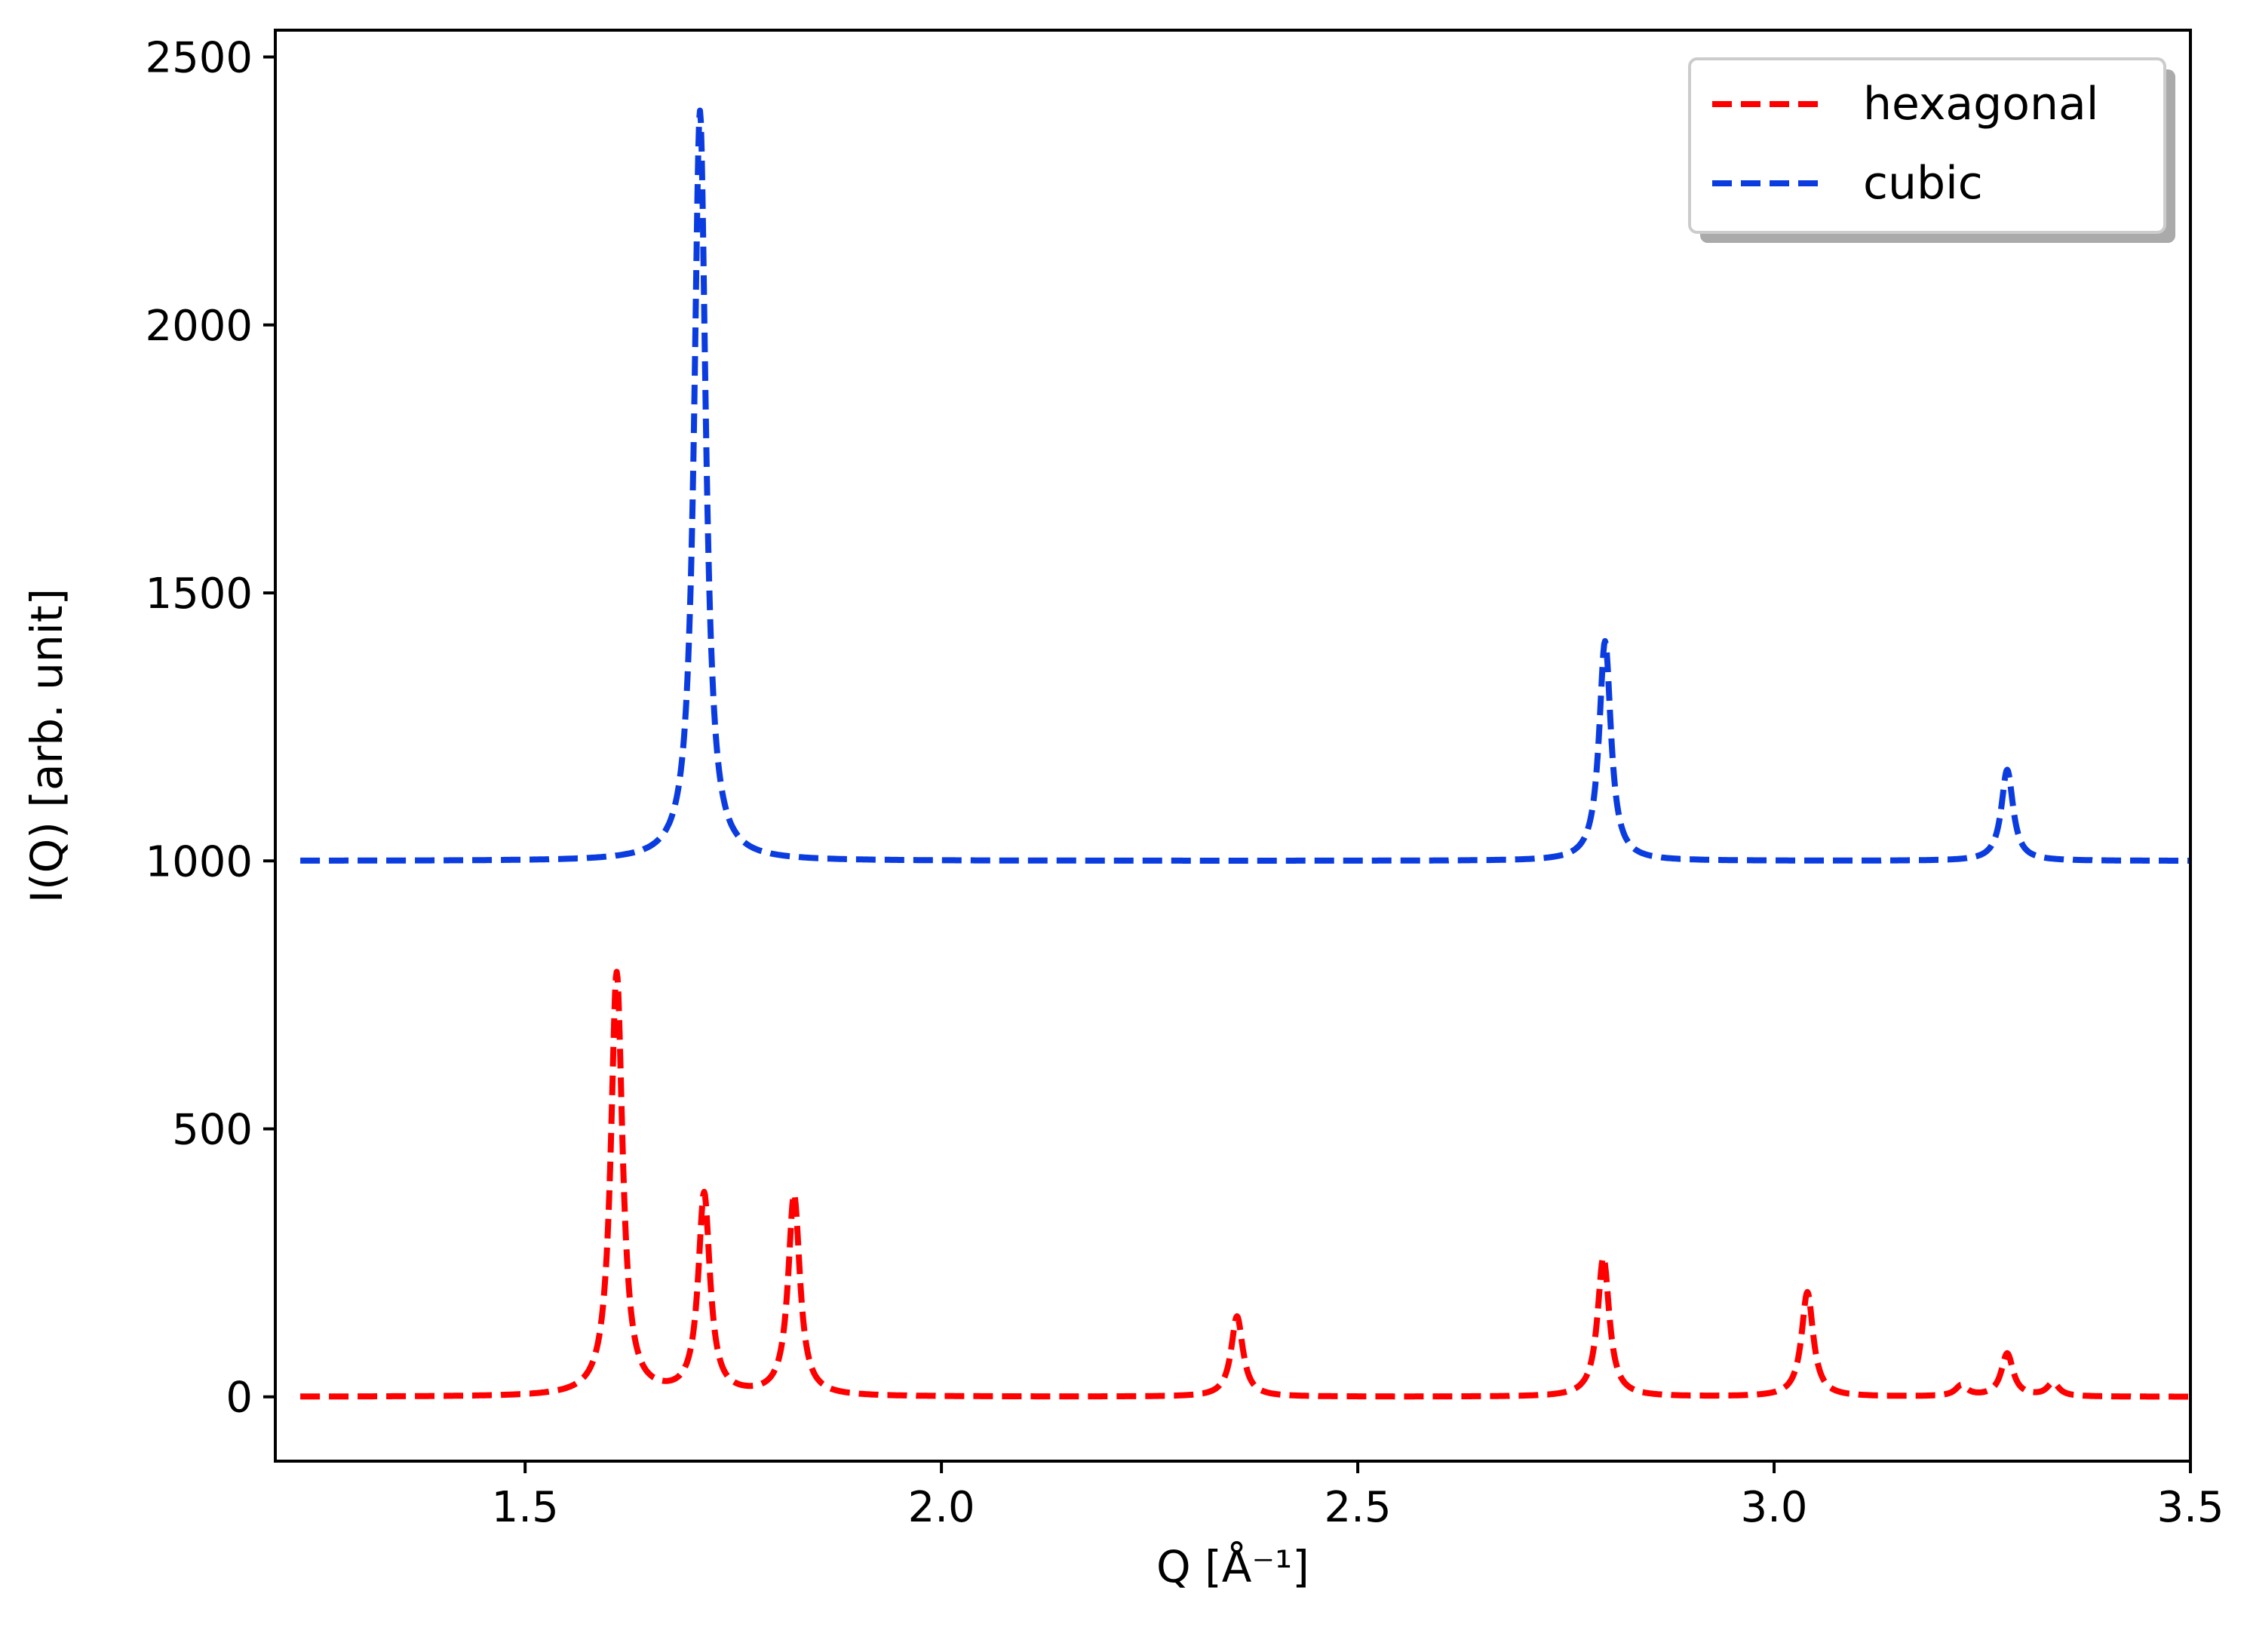 This screenshot has width=2247, height=1652. Describe the element at coordinates (1358, 1507) in the screenshot. I see `x-tick-label: 2.5` at that location.